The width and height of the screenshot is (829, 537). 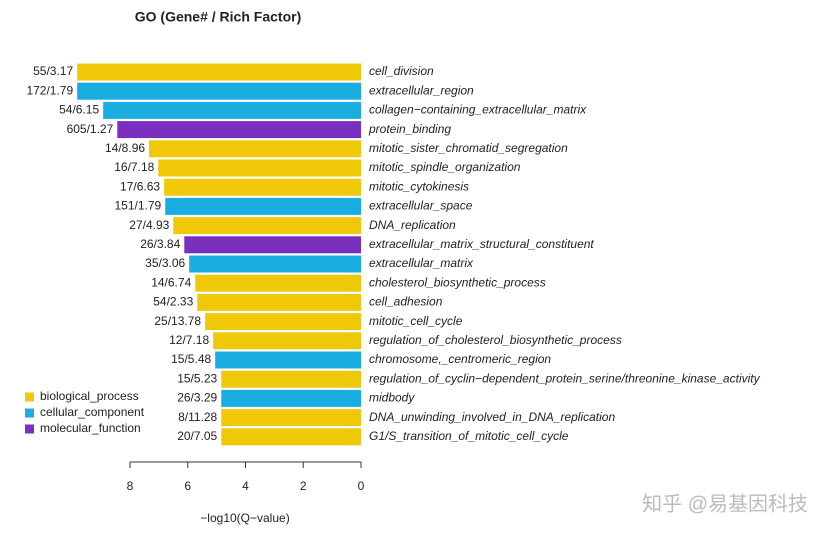 I want to click on category-label: DNA_replication, so click(x=412, y=225).